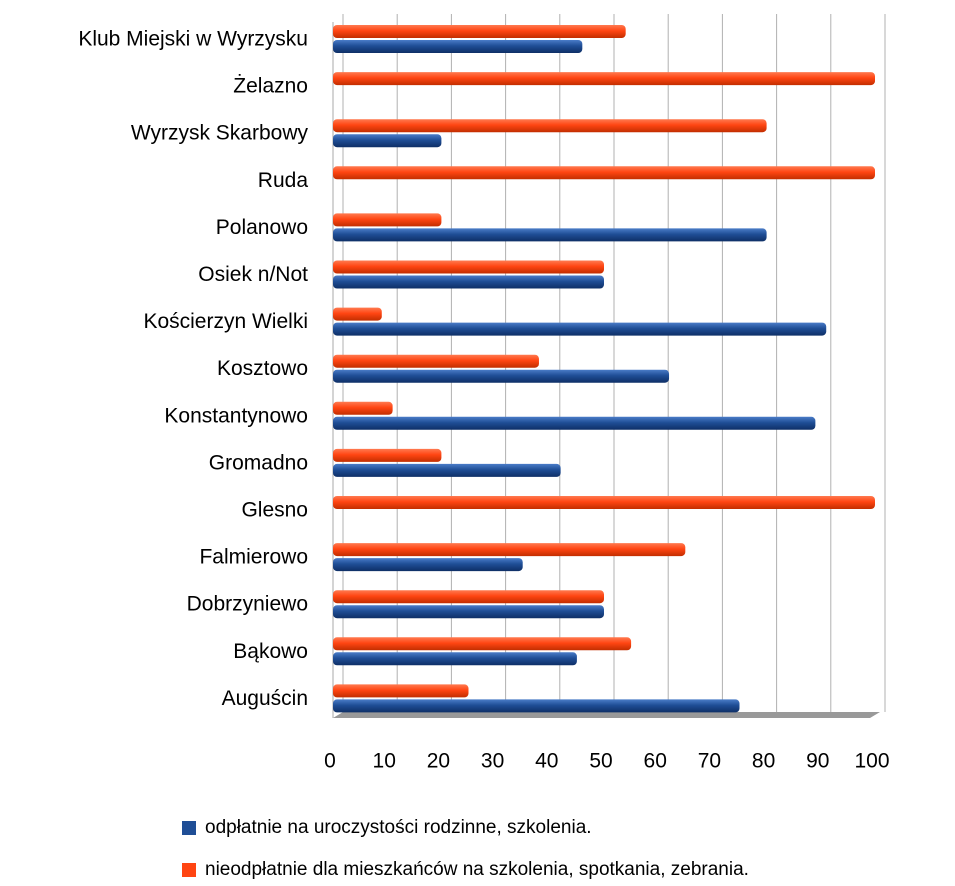 This screenshot has height=886, width=955. What do you see at coordinates (817, 761) in the screenshot?
I see `x-tick-label: 90` at bounding box center [817, 761].